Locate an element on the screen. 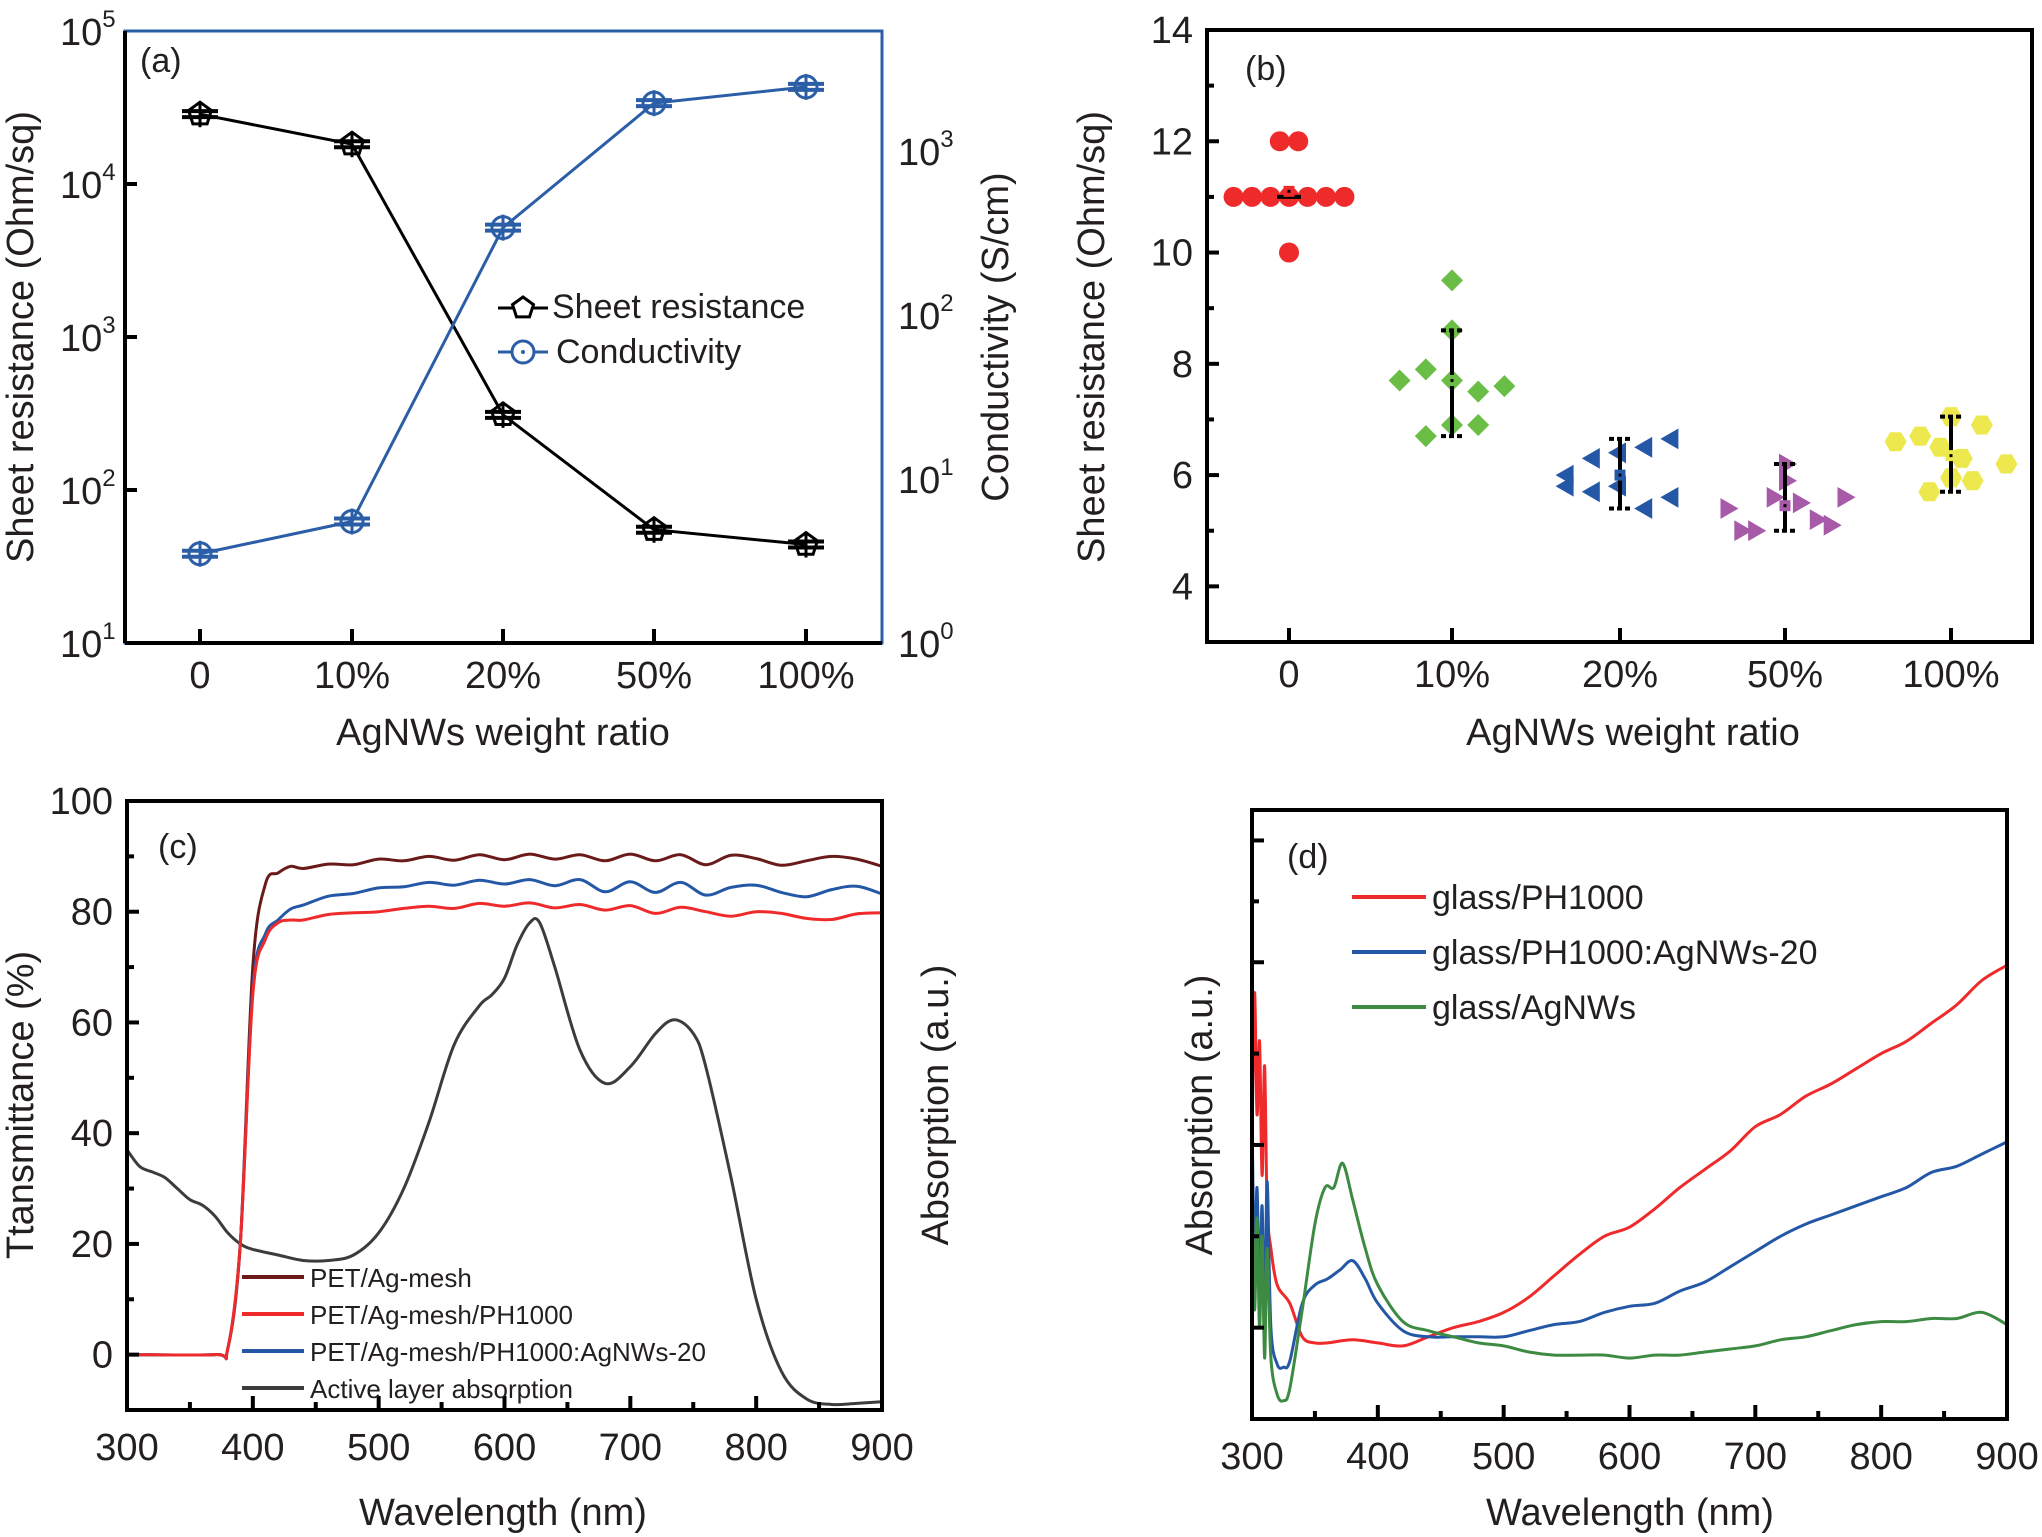 The height and width of the screenshot is (1537, 2042). y-tick-label: 10⁴ is located at coordinates (88, 183).